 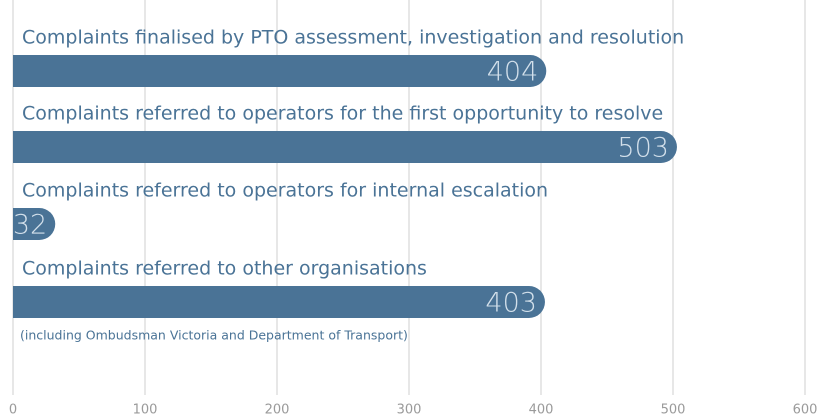 What do you see at coordinates (30, 225) in the screenshot?
I see `value-label: 32` at bounding box center [30, 225].